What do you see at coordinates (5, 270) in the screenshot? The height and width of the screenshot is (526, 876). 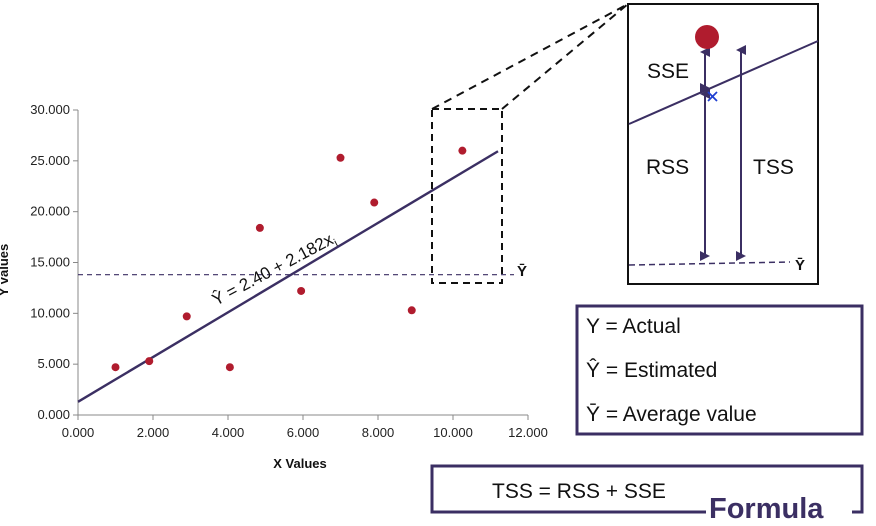 I see `y-axis-title: Y values` at bounding box center [5, 270].